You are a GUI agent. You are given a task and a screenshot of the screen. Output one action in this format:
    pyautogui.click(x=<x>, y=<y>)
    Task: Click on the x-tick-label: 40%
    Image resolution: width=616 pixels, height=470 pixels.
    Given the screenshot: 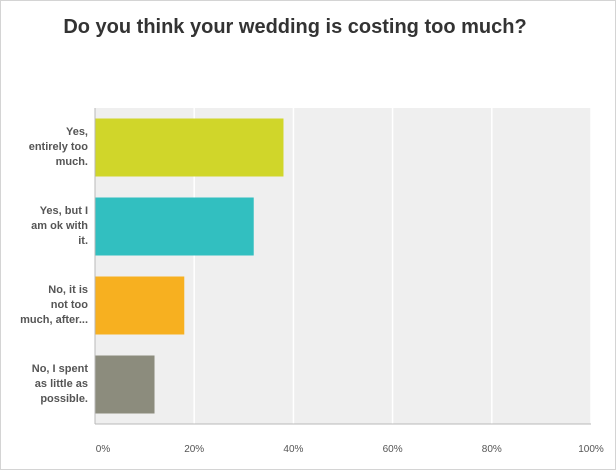 What is the action you would take?
    pyautogui.click(x=293, y=449)
    